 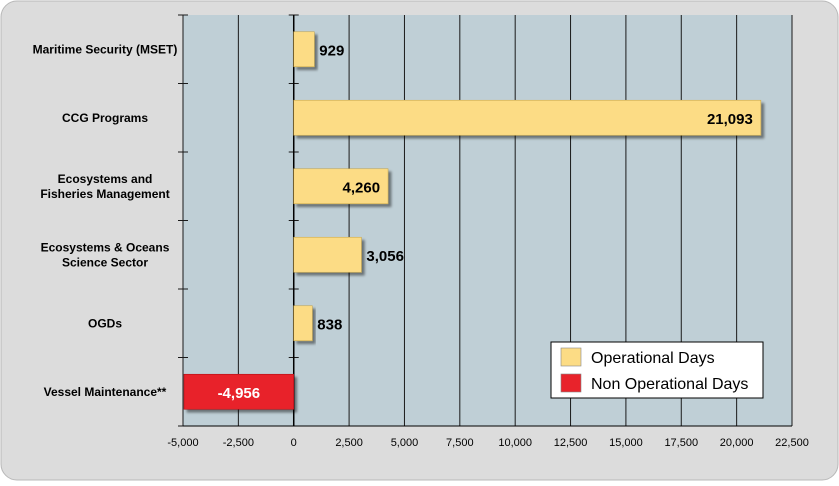 I want to click on category-label: Maritime Security (MSET), so click(x=105, y=49).